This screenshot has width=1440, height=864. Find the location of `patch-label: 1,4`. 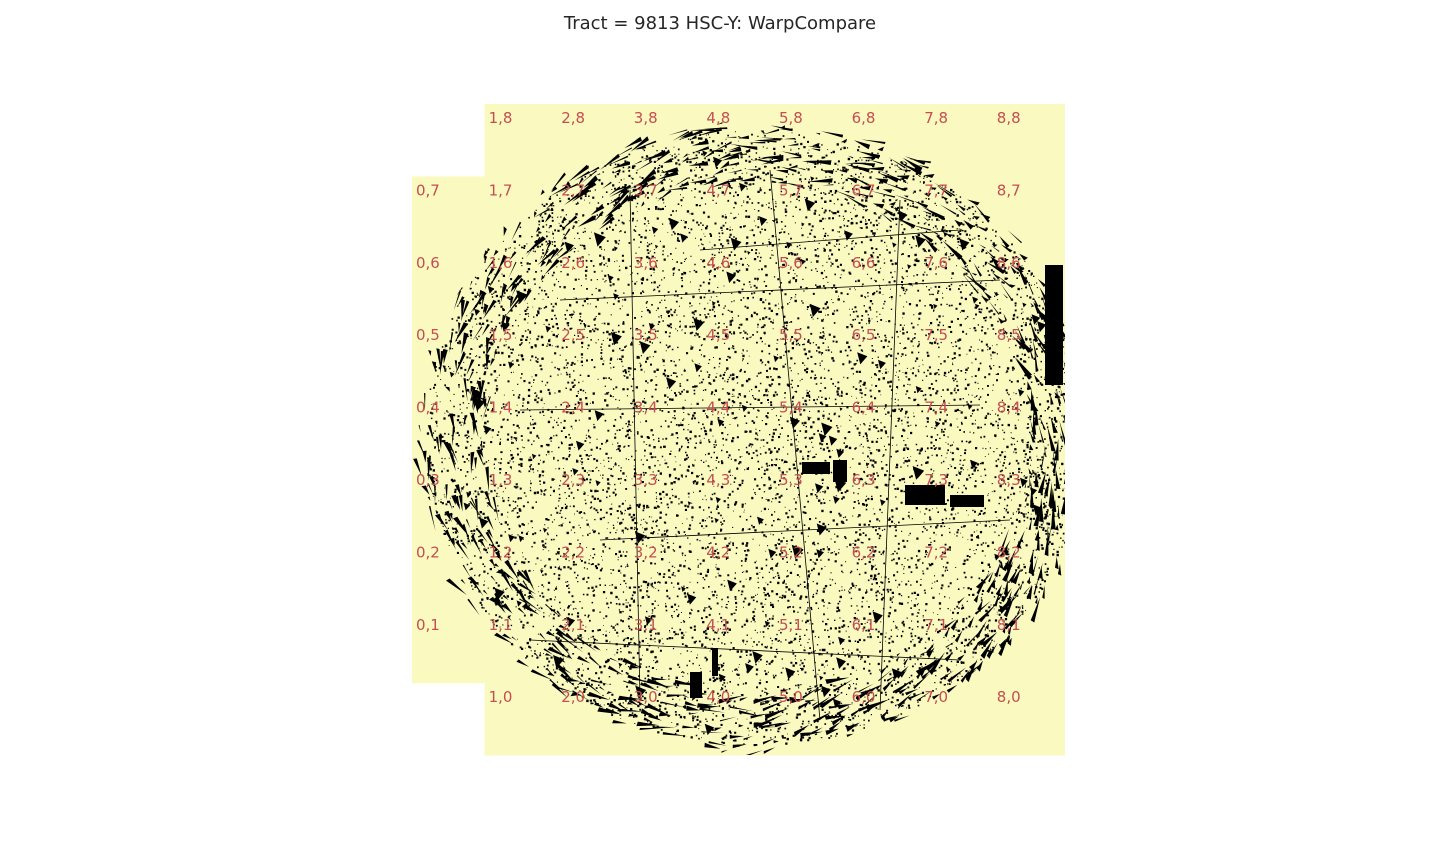

patch-label: 1,4 is located at coordinates (501, 408).